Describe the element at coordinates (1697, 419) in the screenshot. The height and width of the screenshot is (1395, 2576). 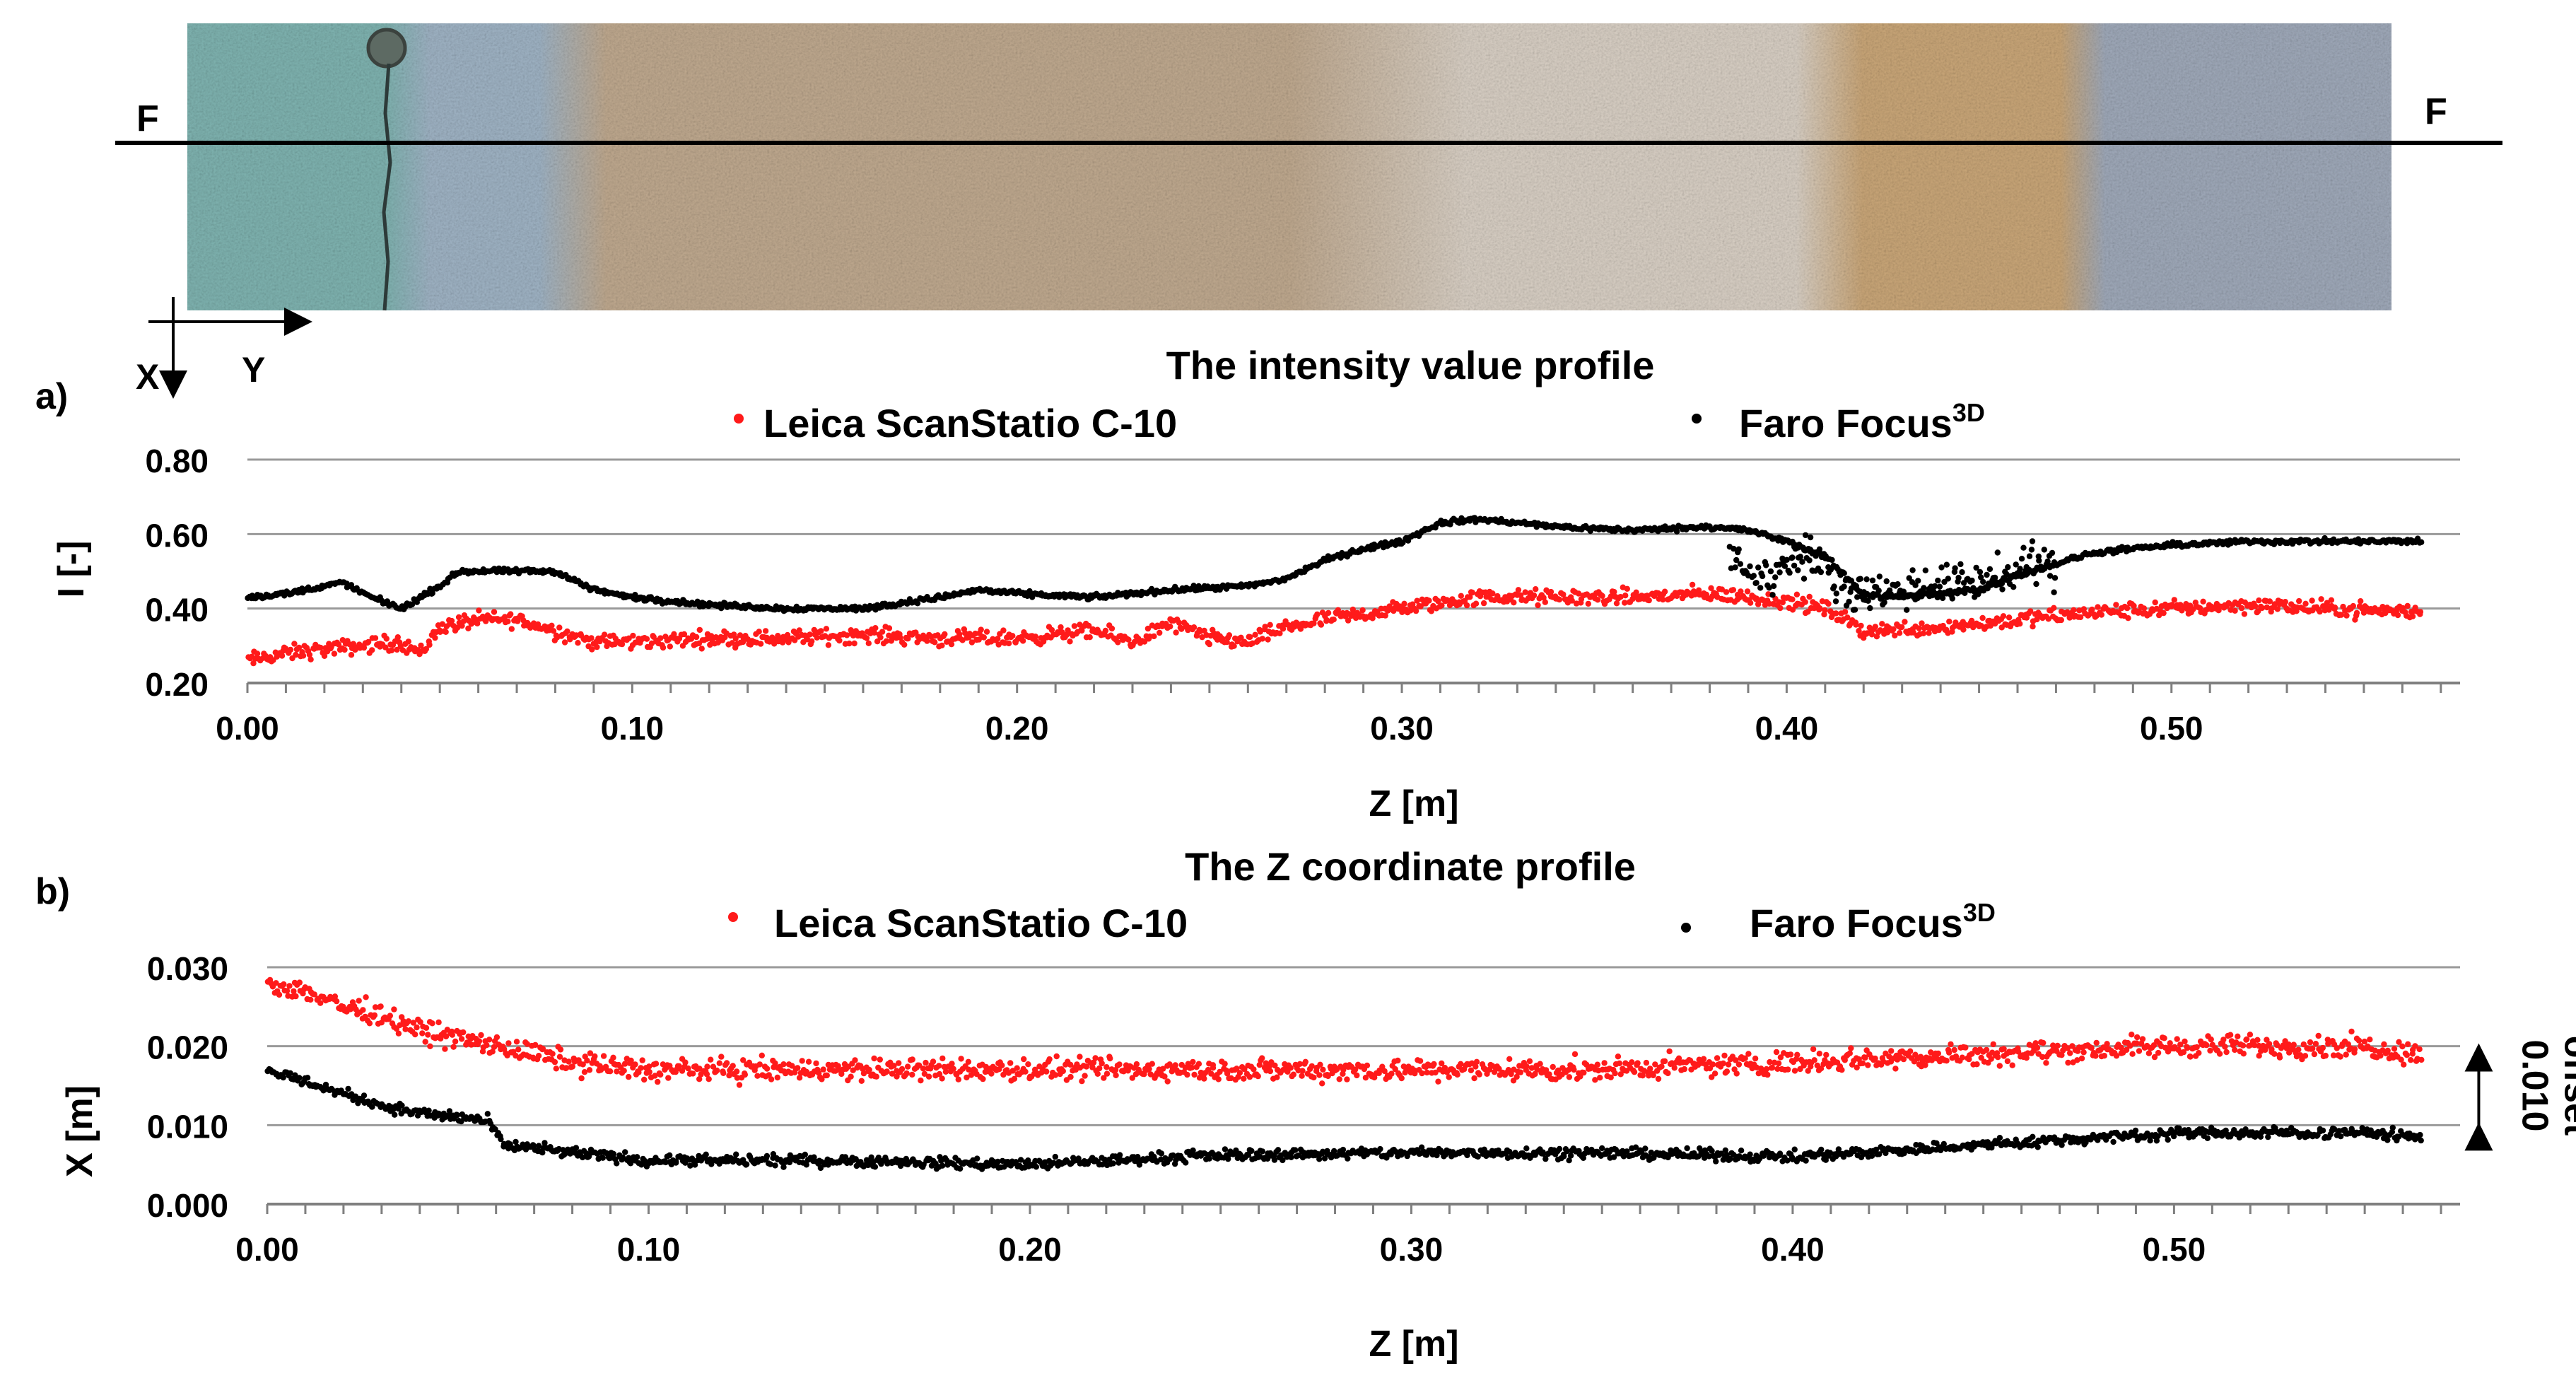
I see `legend-marker-faro` at that location.